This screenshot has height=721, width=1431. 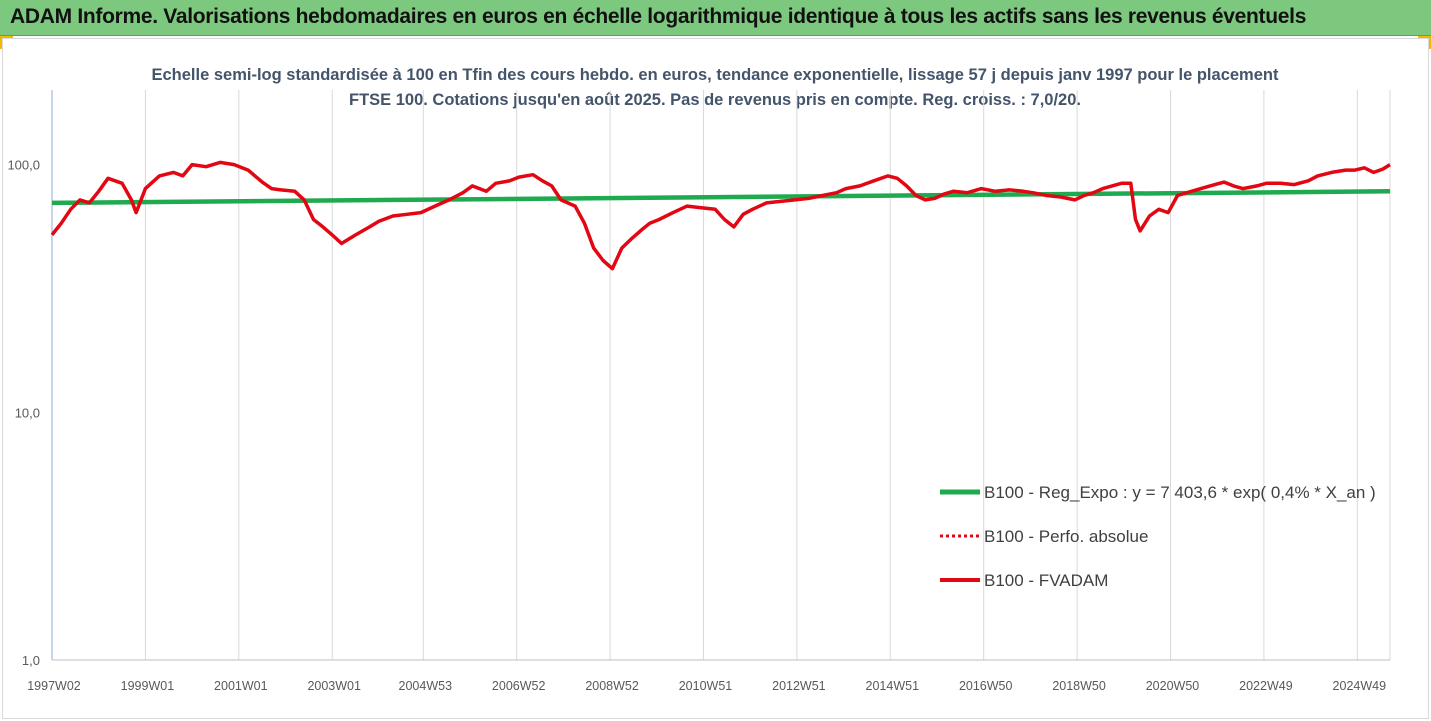 I want to click on y-axis-ticks: 1,0 10,0 100,0, so click(x=23, y=413).